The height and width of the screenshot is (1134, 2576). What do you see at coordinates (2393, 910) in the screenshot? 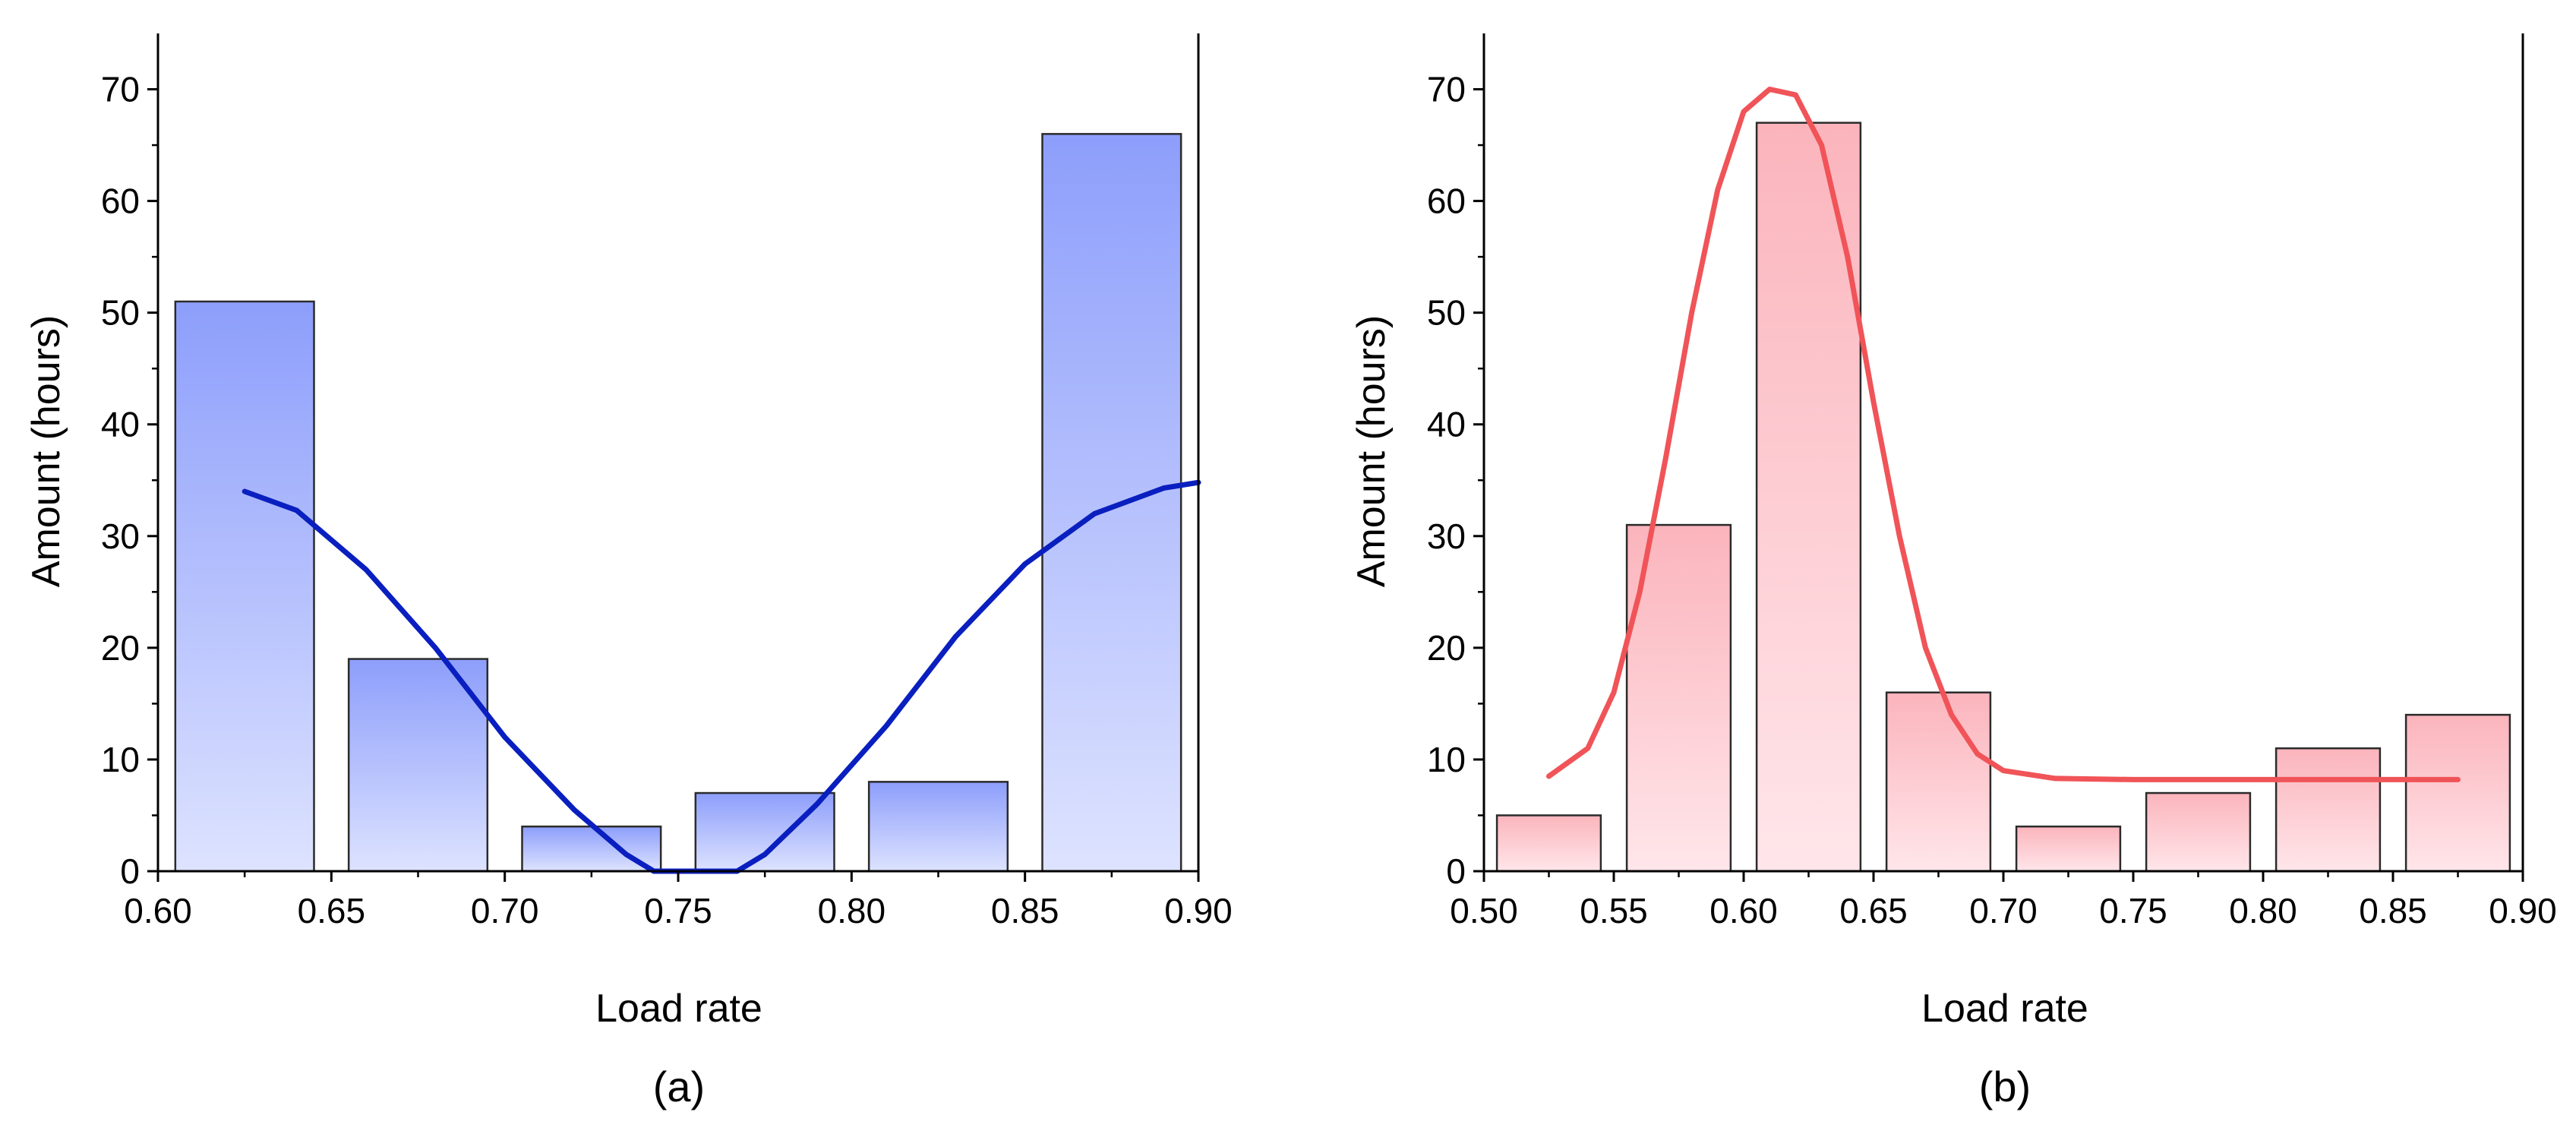
I see `x-tick-label-b-7: 0.85` at bounding box center [2393, 910].